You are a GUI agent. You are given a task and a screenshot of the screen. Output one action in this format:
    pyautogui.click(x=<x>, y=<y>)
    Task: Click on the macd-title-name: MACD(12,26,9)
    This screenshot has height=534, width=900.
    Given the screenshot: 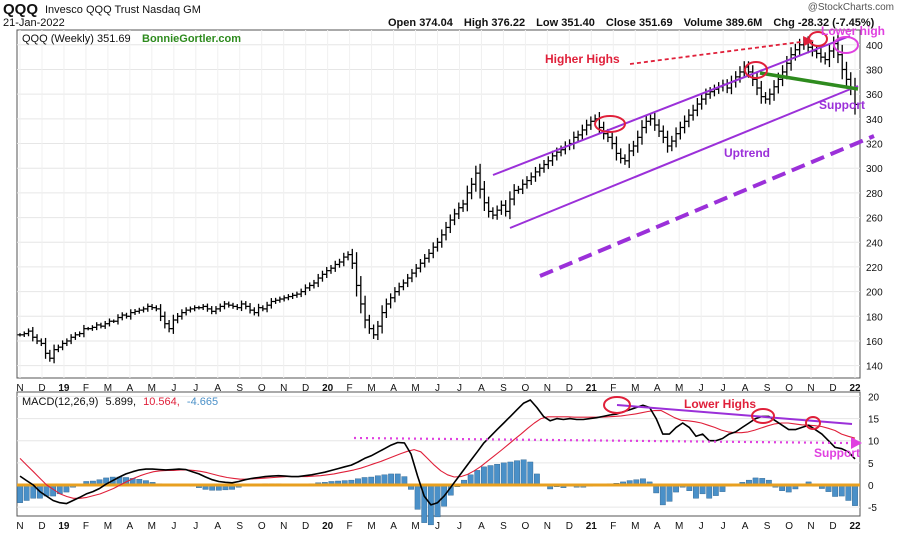 What is the action you would take?
    pyautogui.click(x=60, y=402)
    